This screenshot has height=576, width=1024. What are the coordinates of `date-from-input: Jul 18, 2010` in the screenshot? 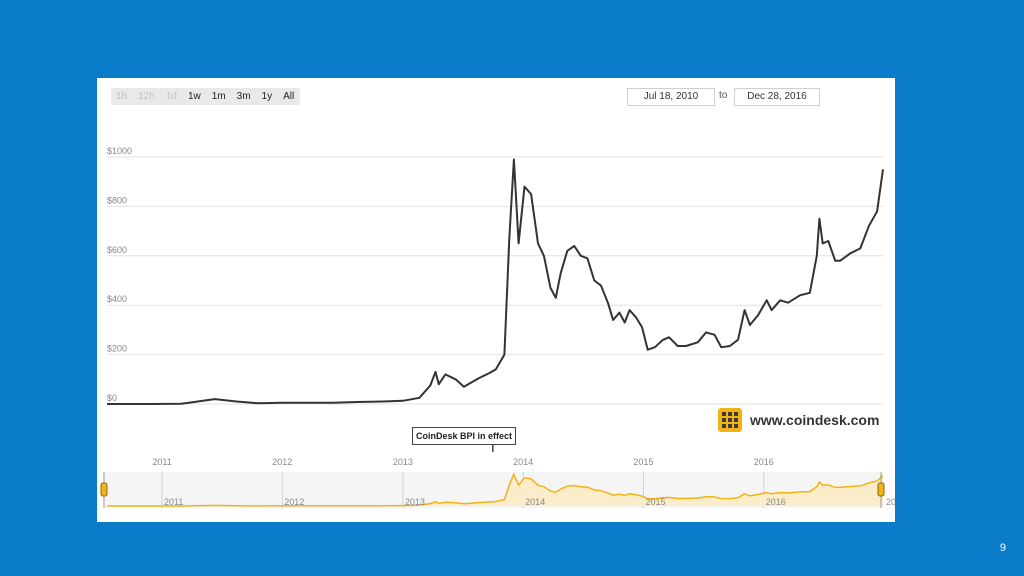 It's located at (671, 97).